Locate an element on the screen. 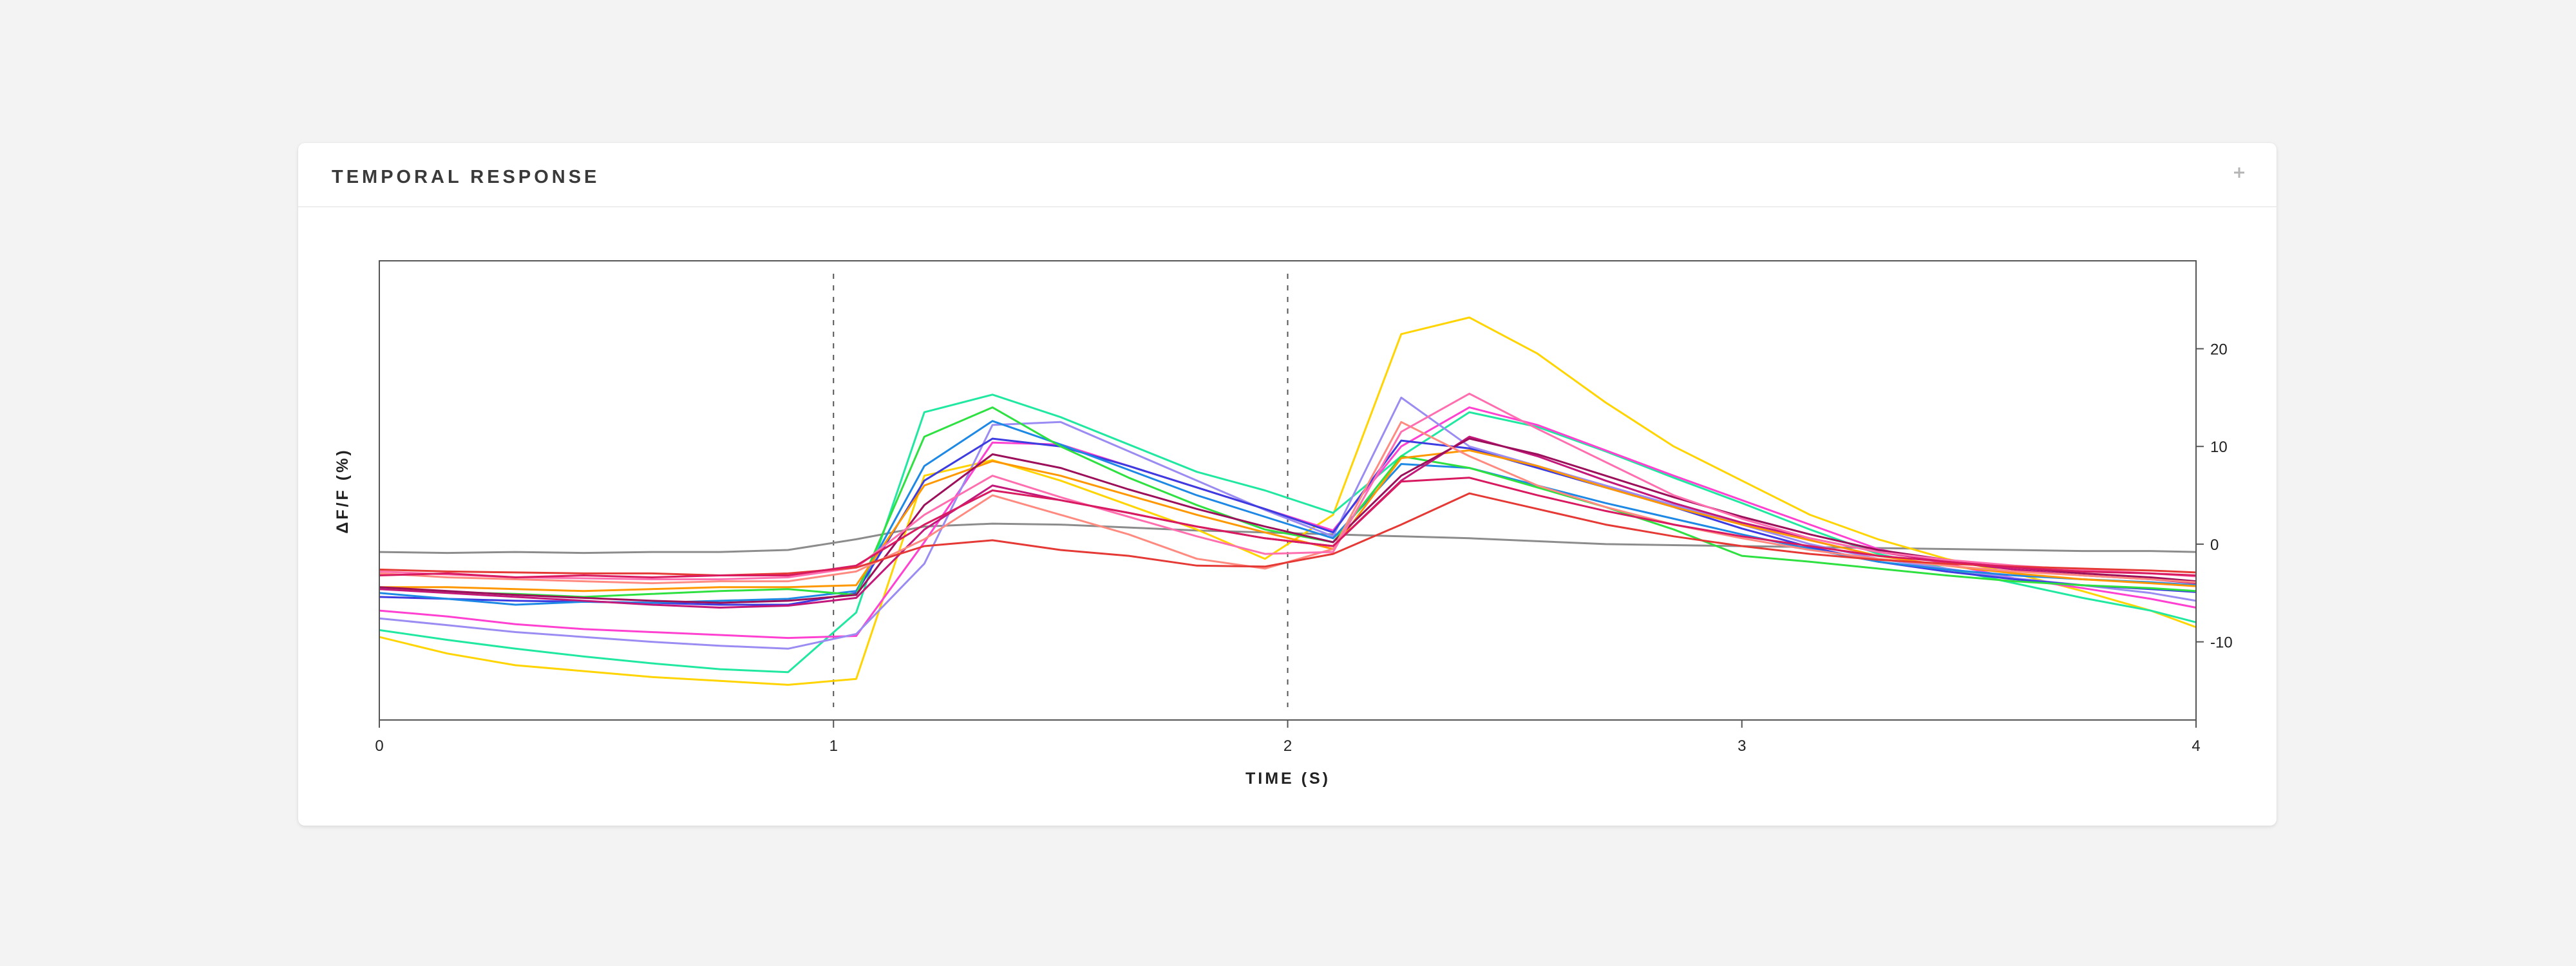 The image size is (2576, 966). x-tick-label: 1 is located at coordinates (834, 746).